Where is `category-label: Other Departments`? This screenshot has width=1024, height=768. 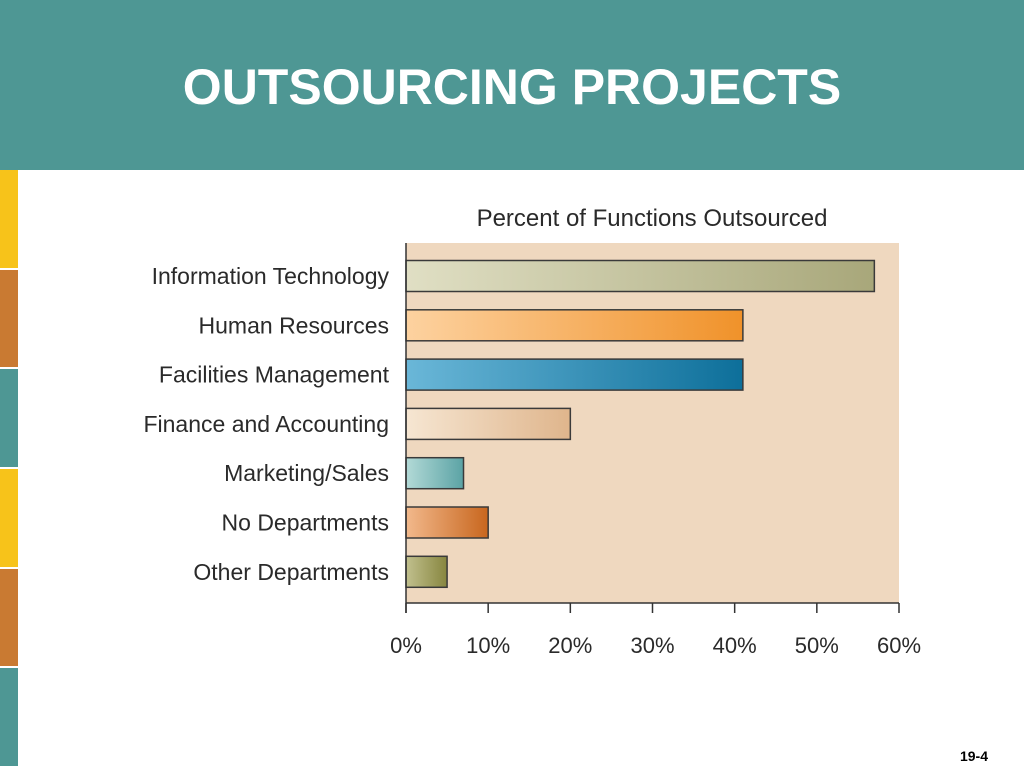 category-label: Other Departments is located at coordinates (291, 572).